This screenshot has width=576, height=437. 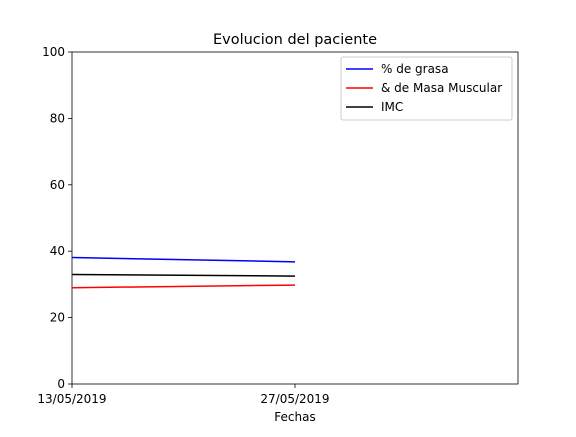 What do you see at coordinates (71, 399) in the screenshot?
I see `x-tick-label: 13/05/2019` at bounding box center [71, 399].